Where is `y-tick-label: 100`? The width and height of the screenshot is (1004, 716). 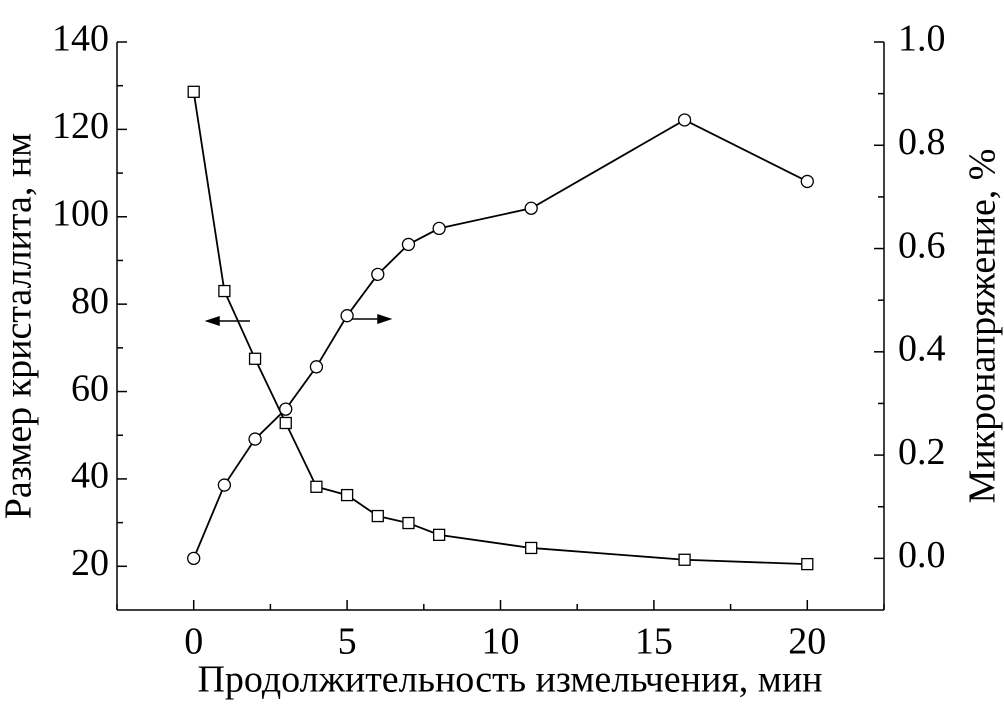
y-tick-label: 100 is located at coordinates (80, 213).